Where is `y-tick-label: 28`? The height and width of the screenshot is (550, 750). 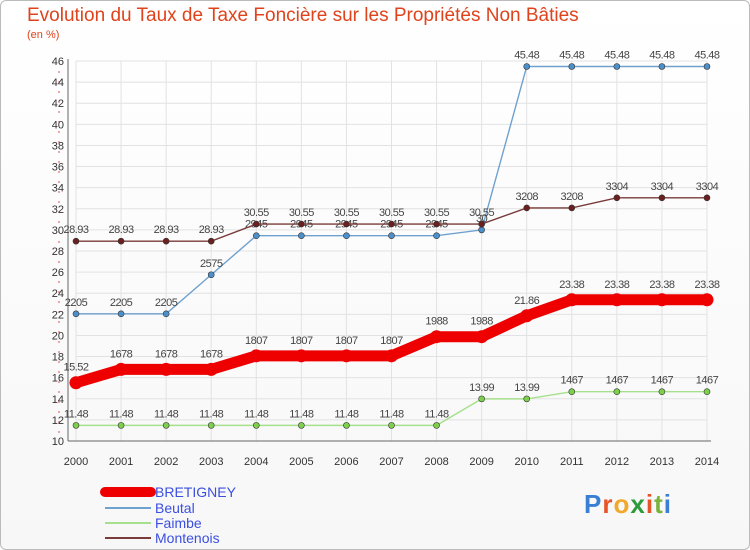 y-tick-label: 28 is located at coordinates (58, 252).